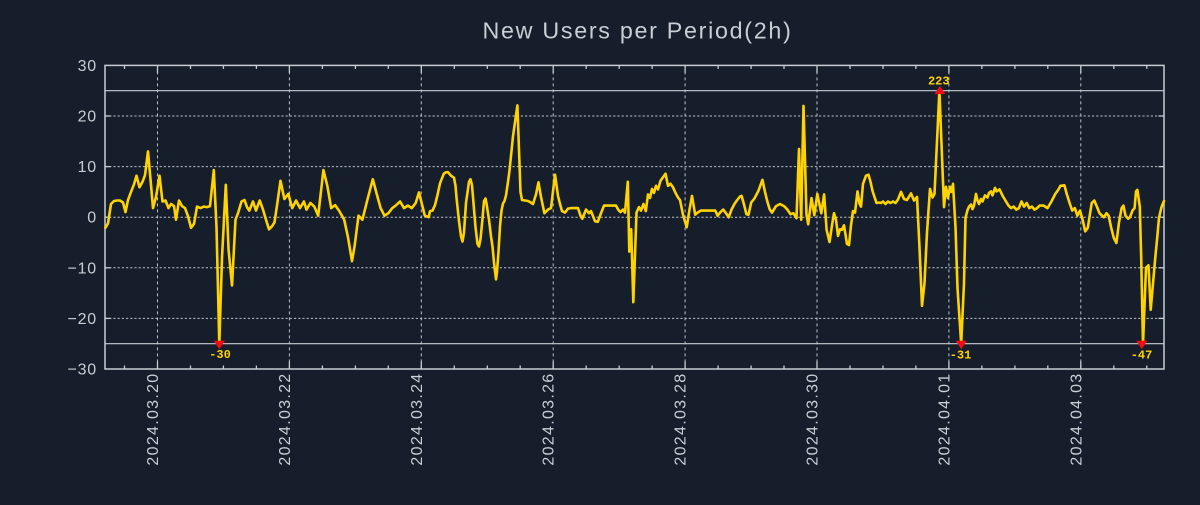  Describe the element at coordinates (1076, 419) in the screenshot. I see `svg-text: 2024.04.03` at that location.